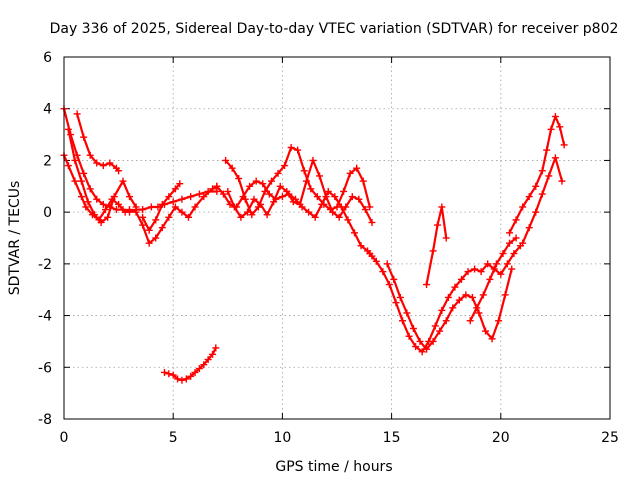 The width and height of the screenshot is (640, 480). What do you see at coordinates (15, 238) in the screenshot?
I see `y-axis-label: SDTVAR / TECUs` at bounding box center [15, 238].